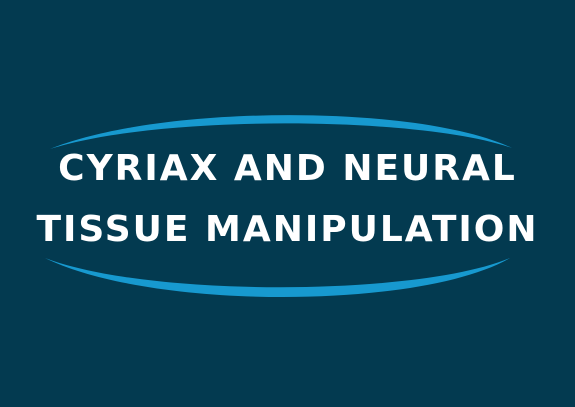  Describe the element at coordinates (287, 168) in the screenshot. I see `title-line-1: CYRIAX AND NEURAL` at that location.